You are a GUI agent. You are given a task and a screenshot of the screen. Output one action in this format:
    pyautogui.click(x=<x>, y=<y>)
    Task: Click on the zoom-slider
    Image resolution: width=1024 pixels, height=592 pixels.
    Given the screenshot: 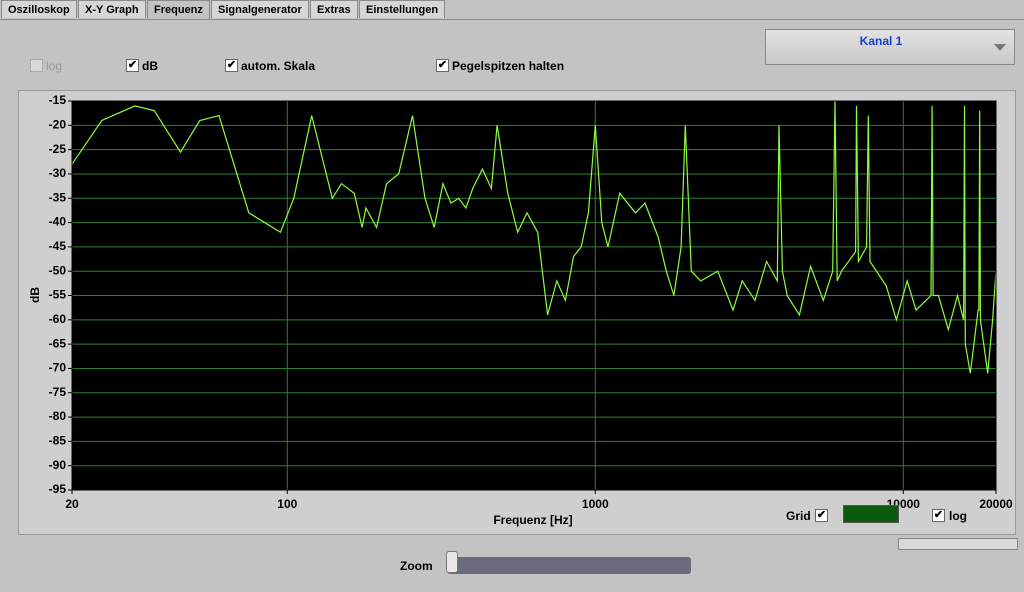 What is the action you would take?
    pyautogui.click(x=569, y=565)
    